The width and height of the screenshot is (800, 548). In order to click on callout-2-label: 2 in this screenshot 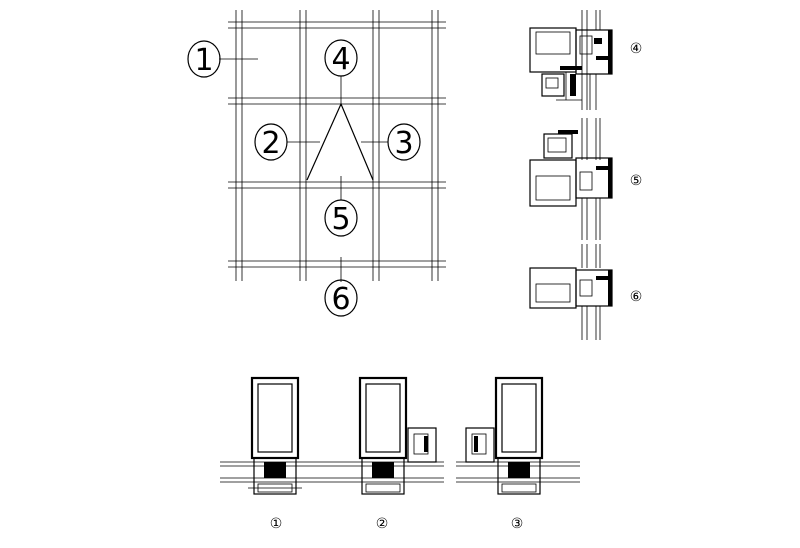, I will do `click(270, 143)`.